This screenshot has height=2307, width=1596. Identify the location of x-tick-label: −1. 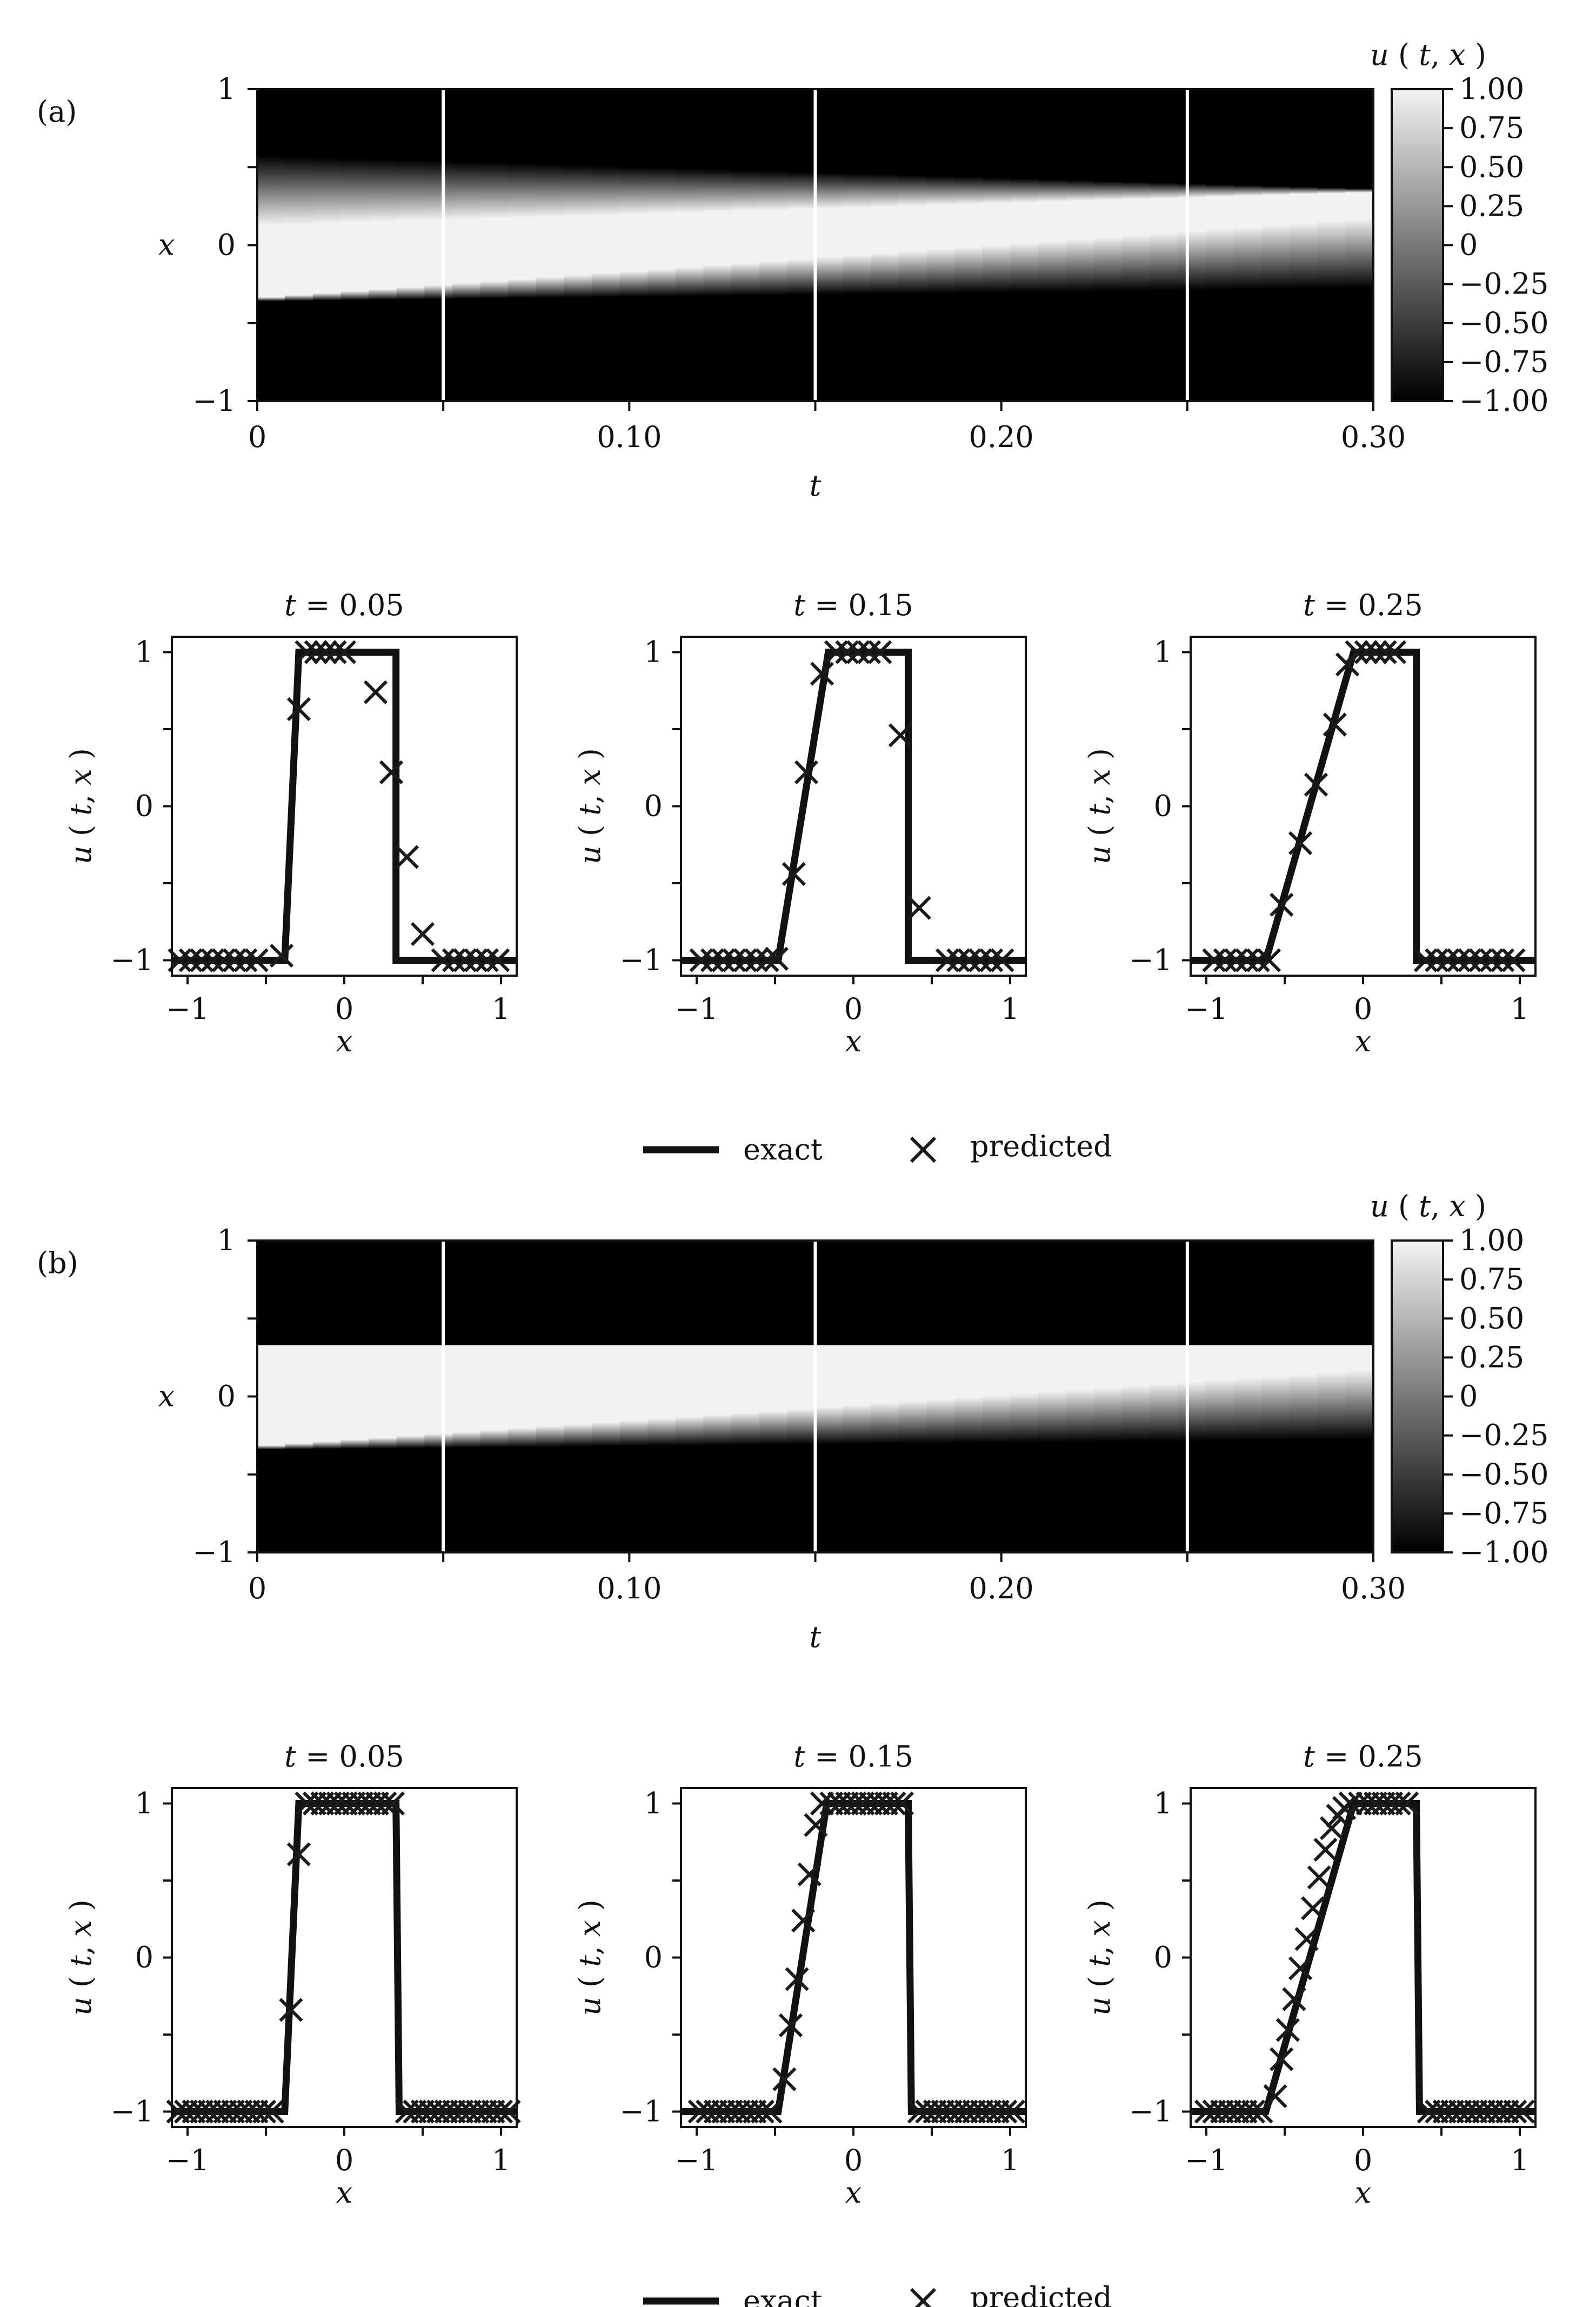
(187, 1009).